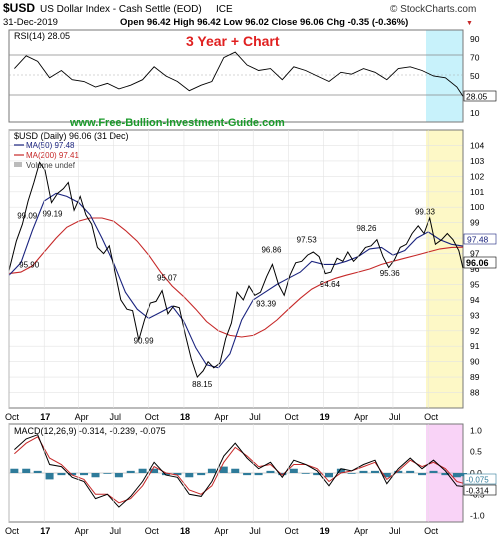  Describe the element at coordinates (177, 123) in the screenshot. I see `website-link: www.Free-Bullion-Investment-Guide.com` at that location.